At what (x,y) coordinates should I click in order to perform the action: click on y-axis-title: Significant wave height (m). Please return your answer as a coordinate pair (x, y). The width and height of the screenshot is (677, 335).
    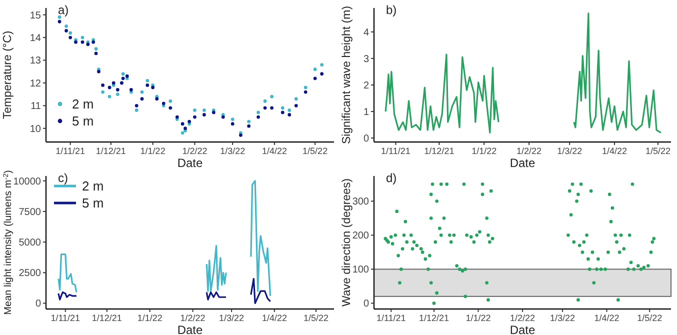
    Looking at the image, I should click on (347, 75).